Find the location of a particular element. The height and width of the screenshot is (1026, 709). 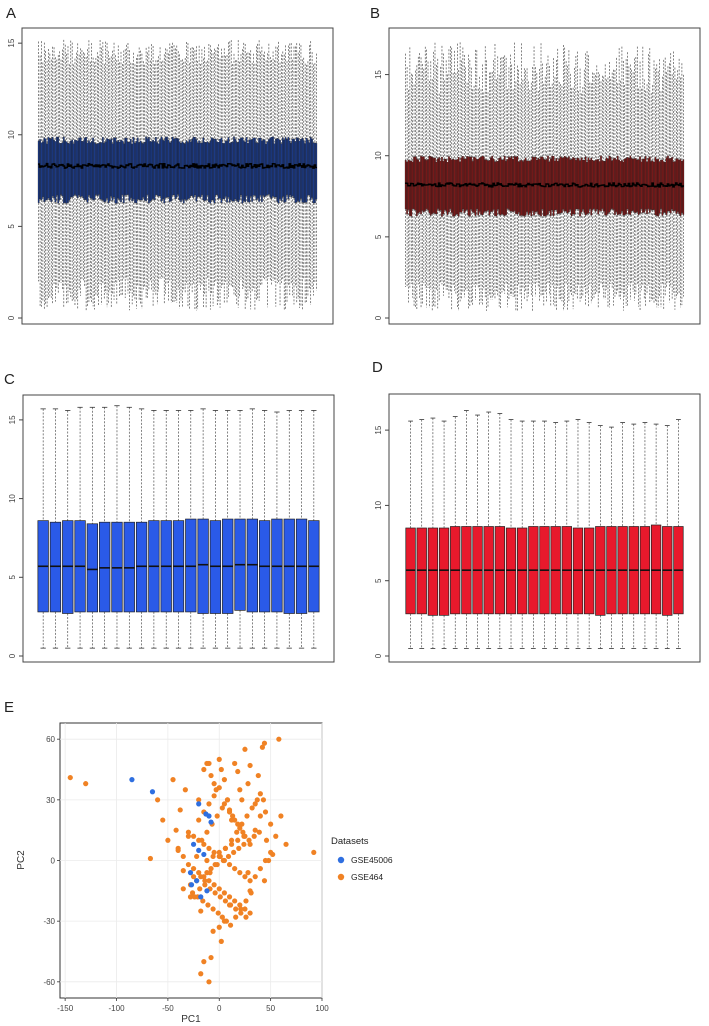

x-tick-label: 100 is located at coordinates (322, 1008).